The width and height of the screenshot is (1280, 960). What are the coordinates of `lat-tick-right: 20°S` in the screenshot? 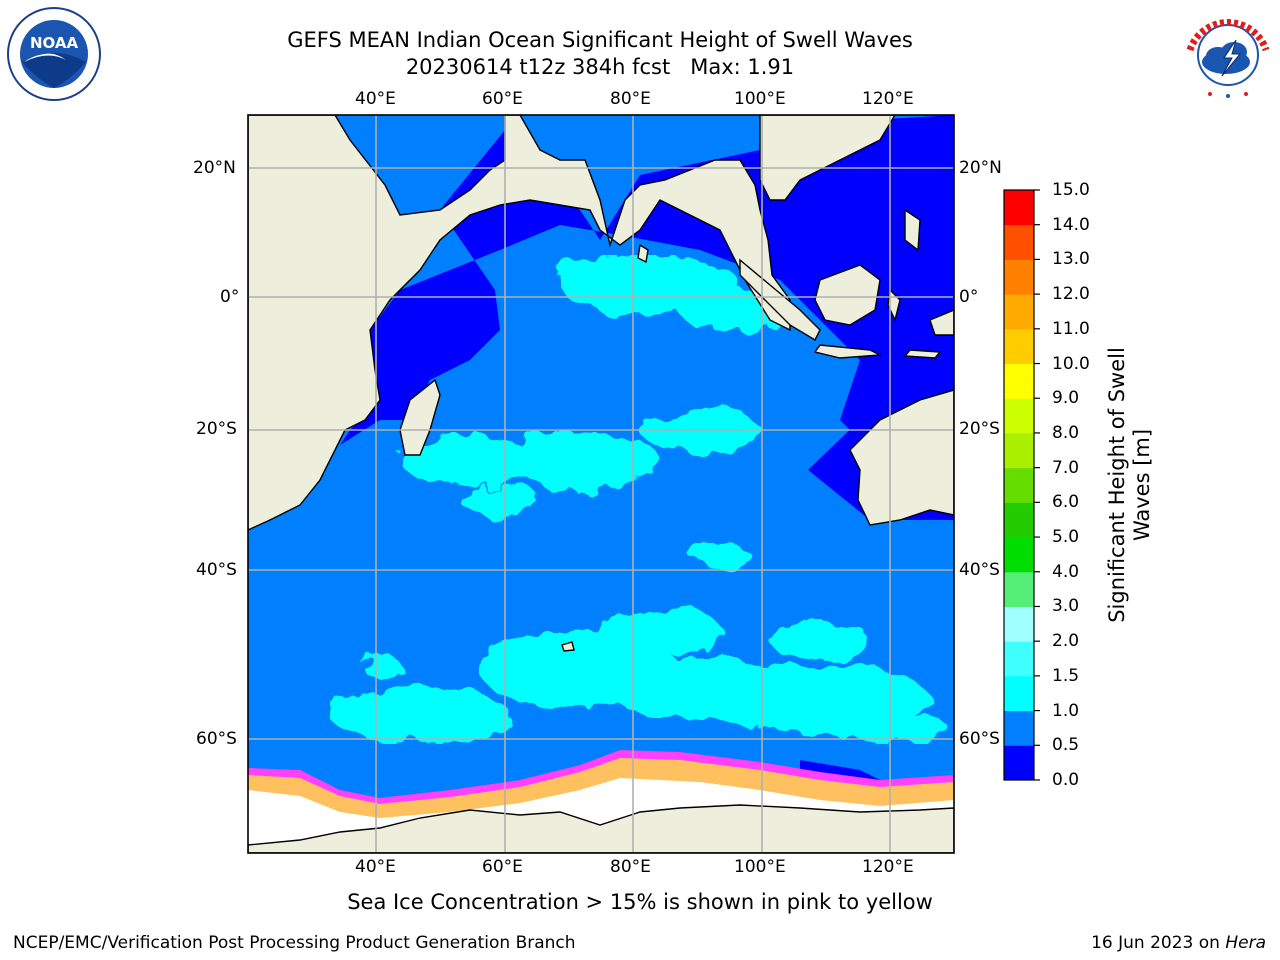 It's located at (979, 429).